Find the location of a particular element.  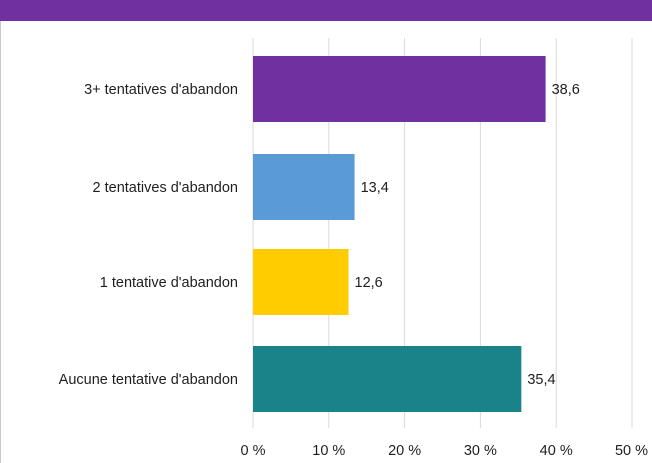

x-tick-label: 40 % is located at coordinates (556, 451).